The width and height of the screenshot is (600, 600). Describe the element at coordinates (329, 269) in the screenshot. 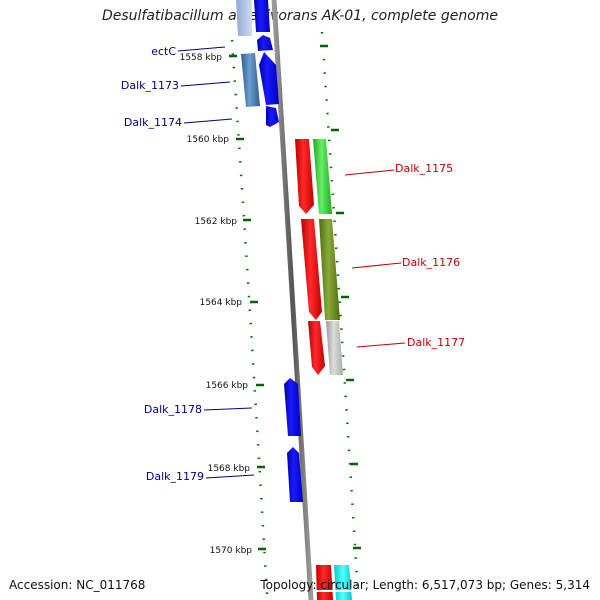

I see `gene-arrow-dalk-1176-homolog` at that location.